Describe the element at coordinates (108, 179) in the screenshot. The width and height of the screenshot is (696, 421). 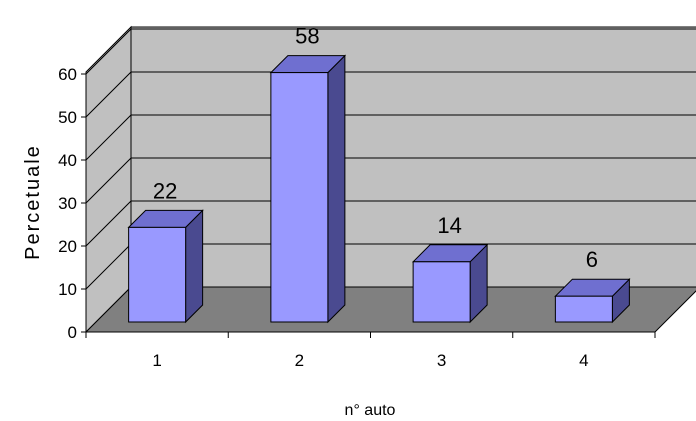
I see `side-wall` at that location.